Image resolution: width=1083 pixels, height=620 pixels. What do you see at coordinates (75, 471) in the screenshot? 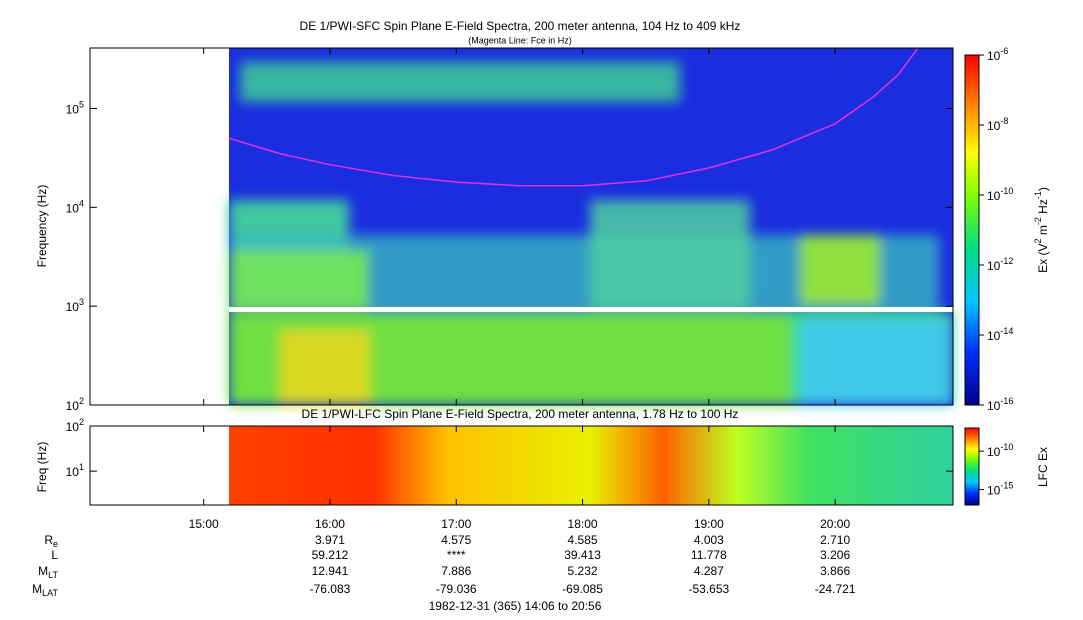
I see `y-tick-label: 101​` at bounding box center [75, 471].